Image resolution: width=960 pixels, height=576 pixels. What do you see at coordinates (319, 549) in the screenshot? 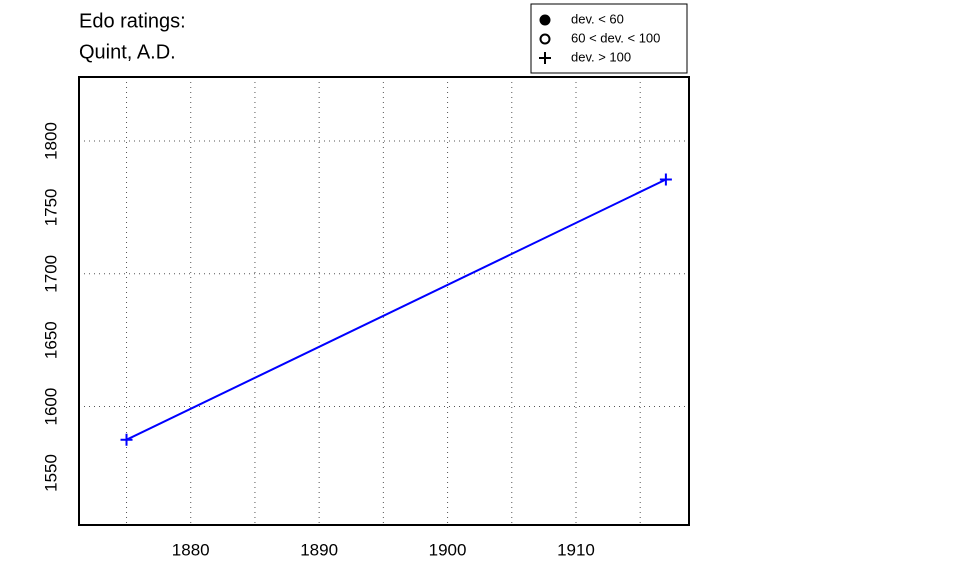
I see `x-tick-label: 1890` at bounding box center [319, 549].